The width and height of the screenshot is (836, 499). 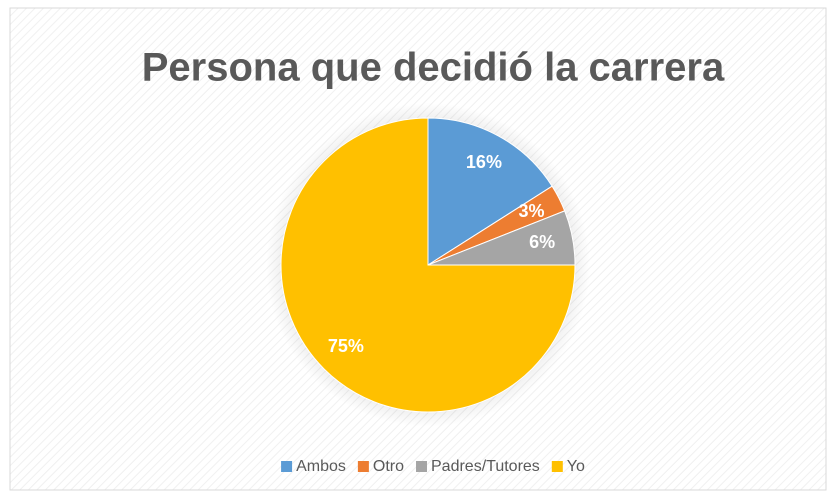 What do you see at coordinates (490, 191) in the screenshot?
I see `pie-slice` at bounding box center [490, 191].